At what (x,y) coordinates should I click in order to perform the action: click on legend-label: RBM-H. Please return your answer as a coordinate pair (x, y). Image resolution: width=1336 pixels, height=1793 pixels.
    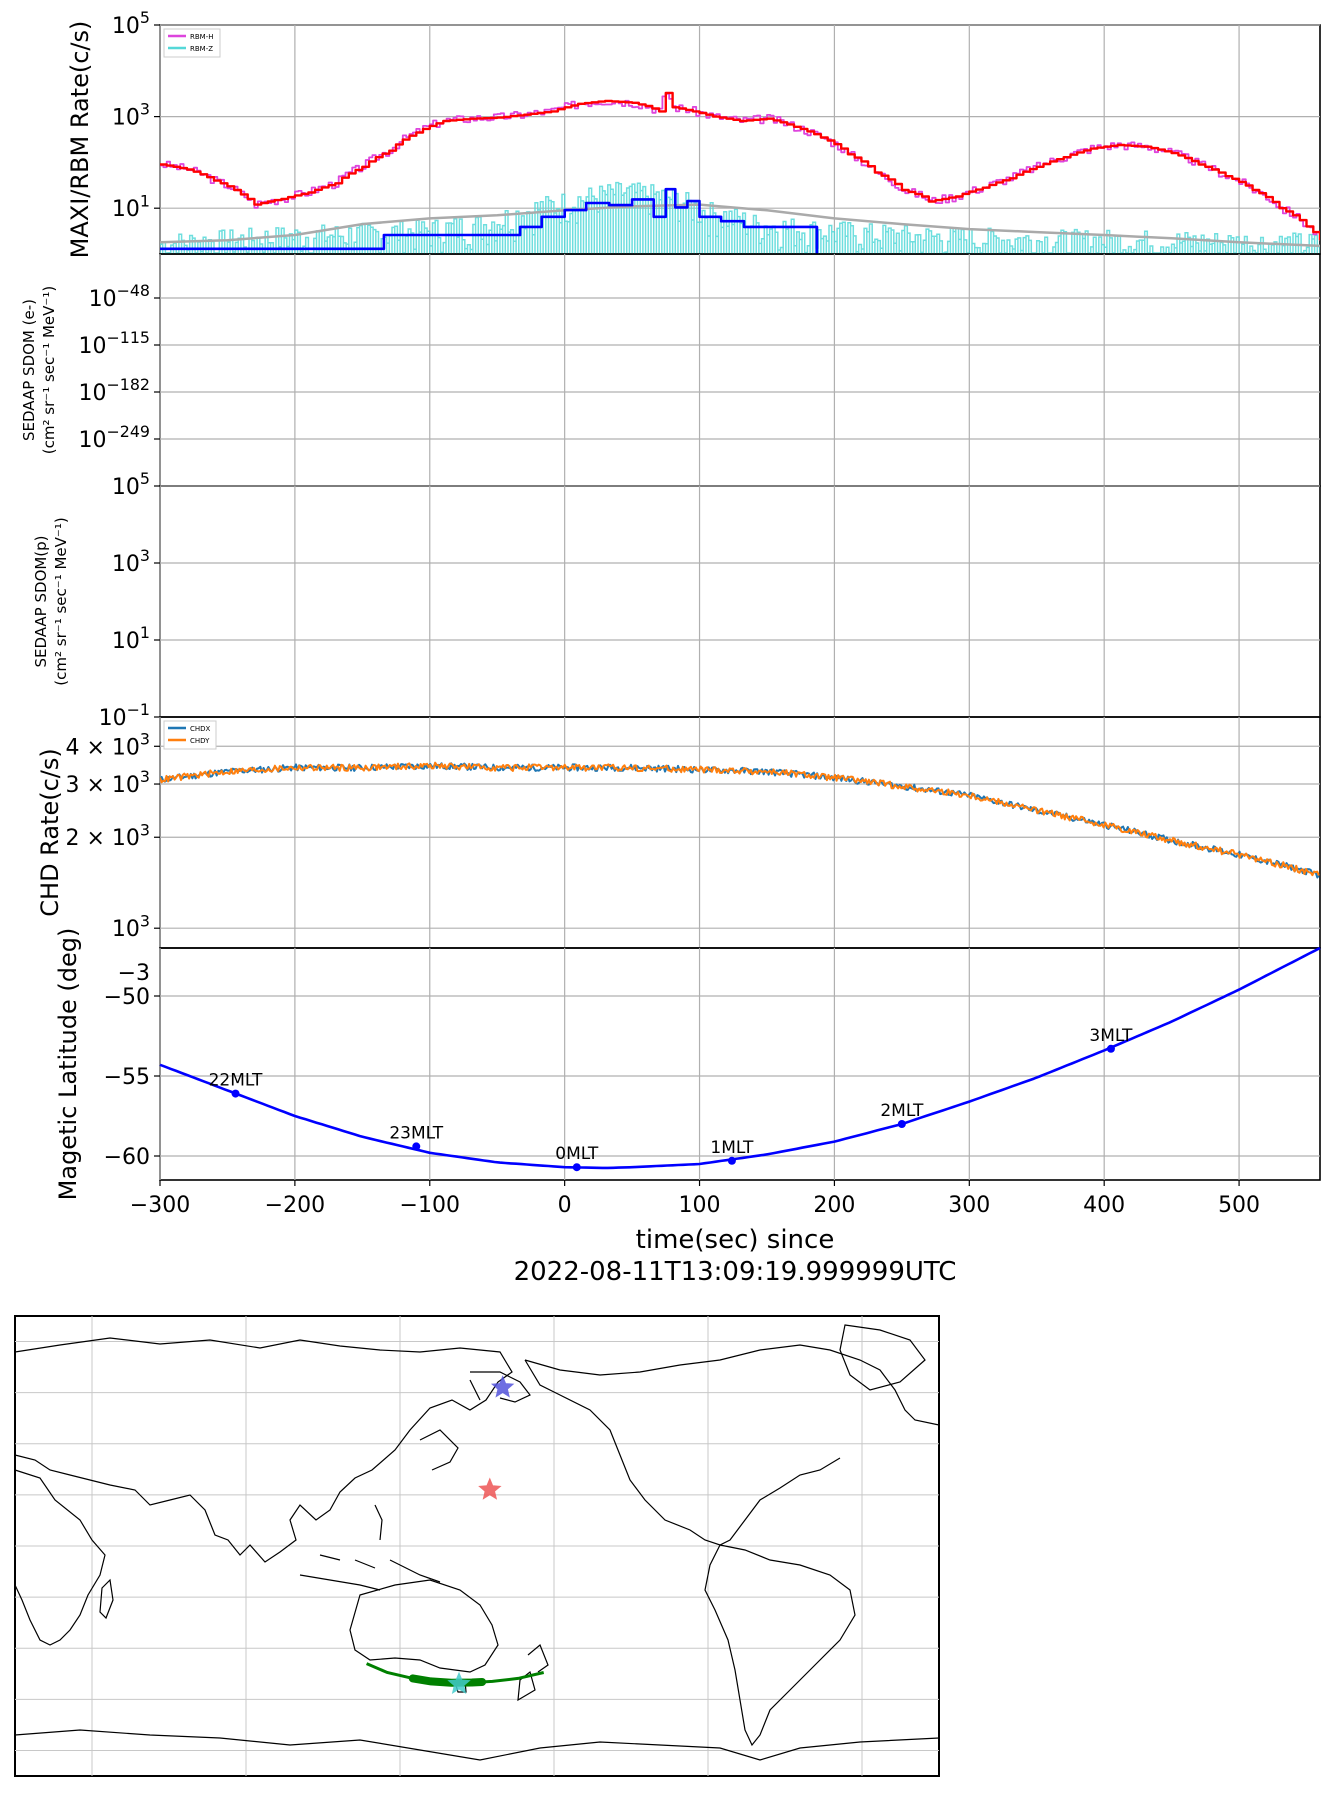
    Looking at the image, I should click on (202, 37).